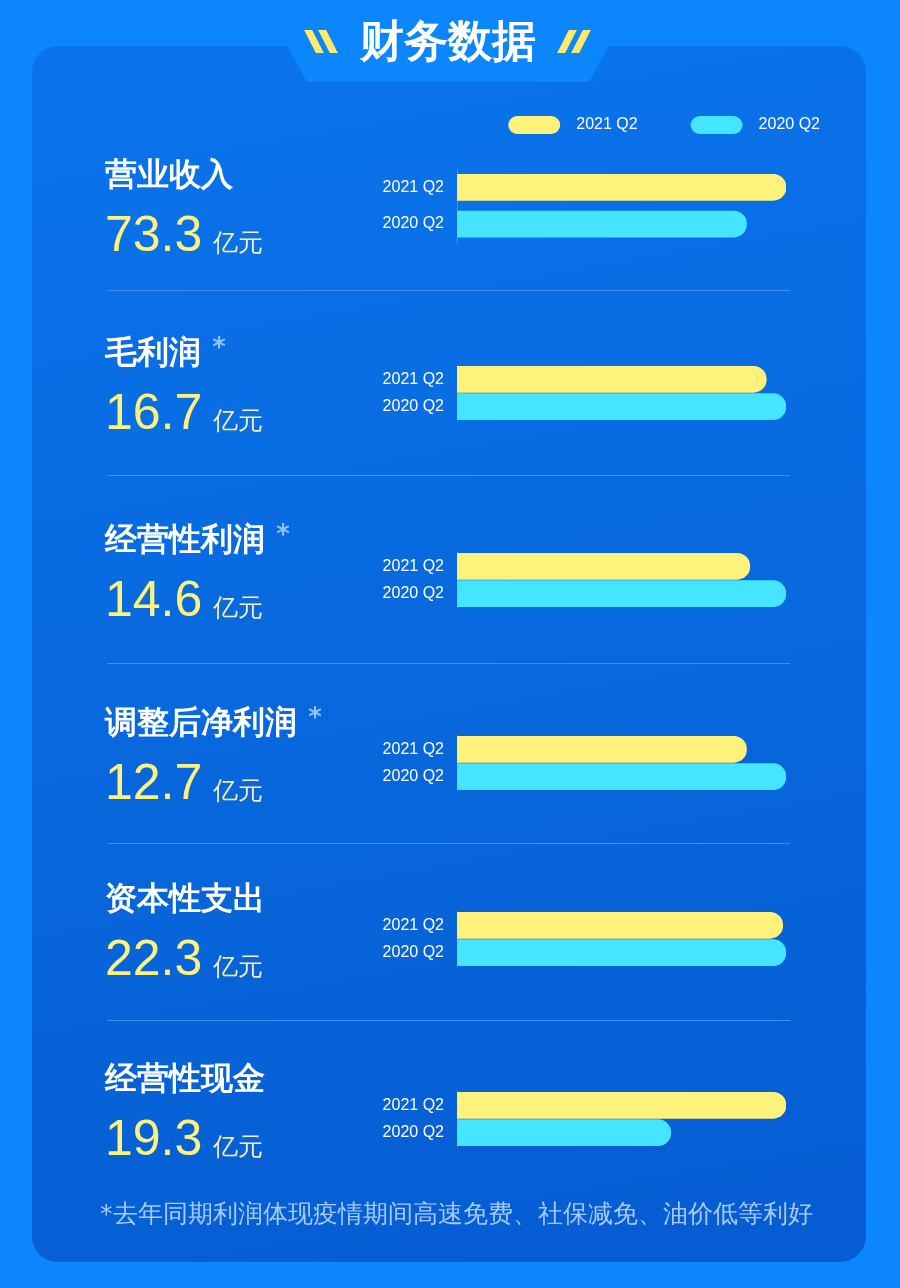 This screenshot has height=1288, width=900. What do you see at coordinates (169, 174) in the screenshot?
I see `text: 营业收入` at bounding box center [169, 174].